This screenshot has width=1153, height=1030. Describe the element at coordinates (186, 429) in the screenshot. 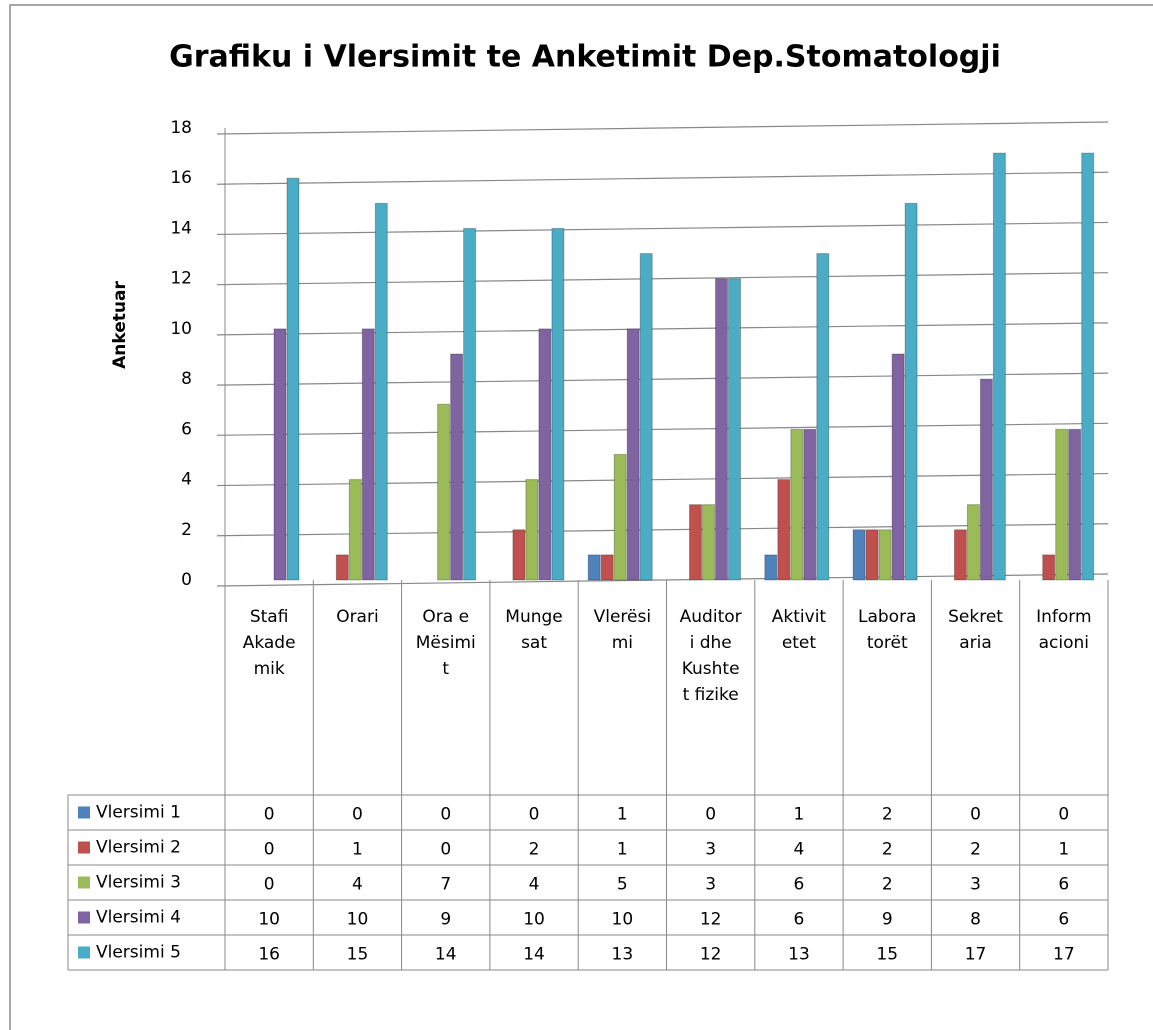

I see `y-tick-label: 6` at that location.